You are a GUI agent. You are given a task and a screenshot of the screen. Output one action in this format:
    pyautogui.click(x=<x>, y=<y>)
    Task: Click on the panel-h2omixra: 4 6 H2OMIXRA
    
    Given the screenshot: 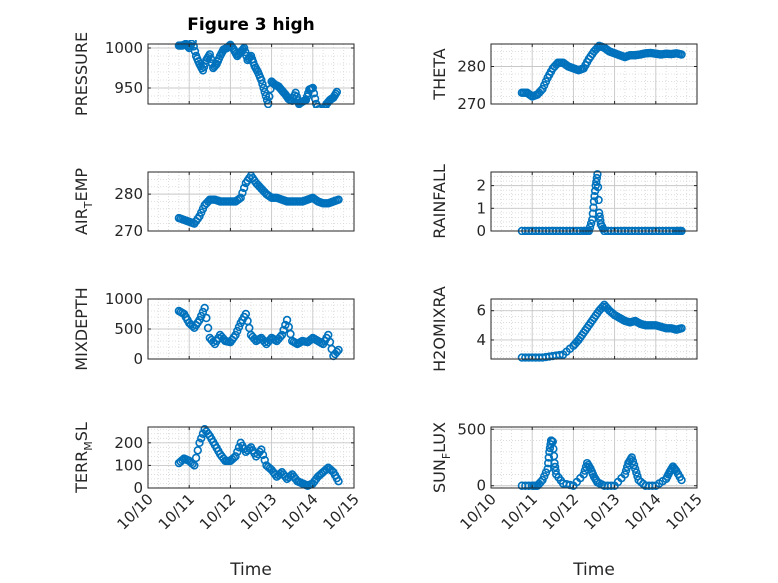 What is the action you would take?
    pyautogui.click(x=564, y=329)
    